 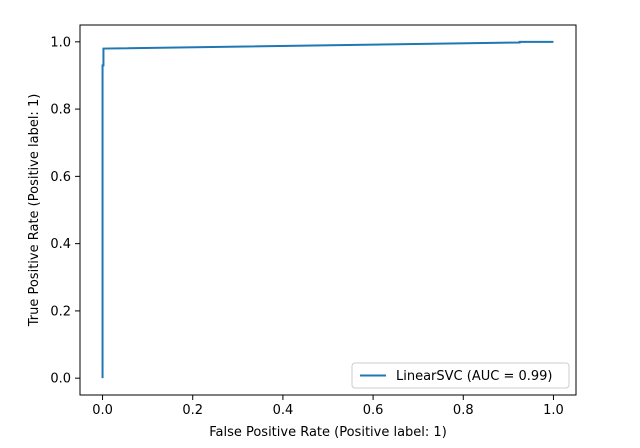 I want to click on legend-label: LinearSVC (AUC = 0.99), so click(x=474, y=376).